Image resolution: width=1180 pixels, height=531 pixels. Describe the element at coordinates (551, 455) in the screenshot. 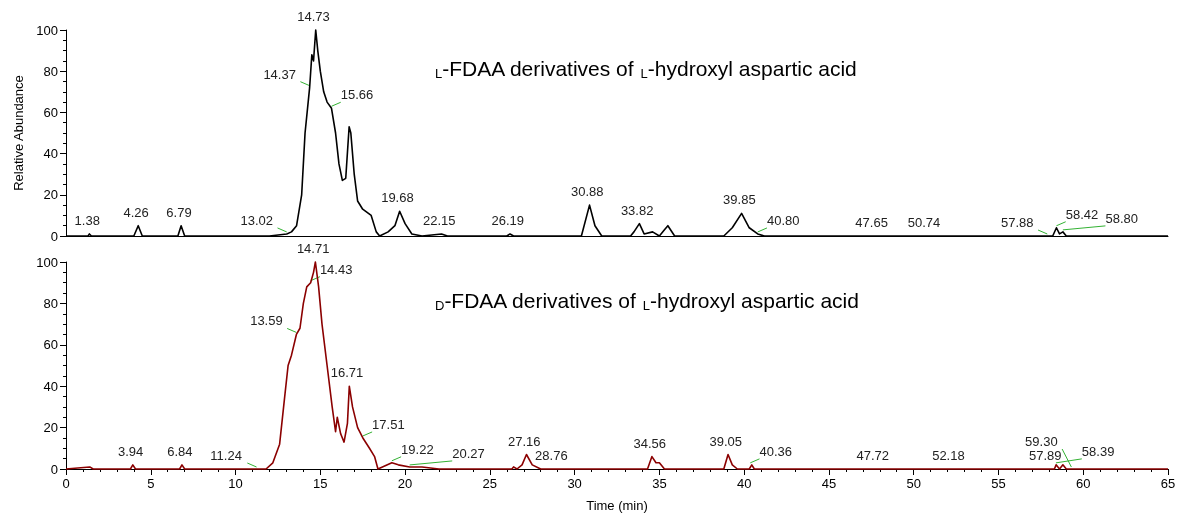

I see `annotation: 28.76` at that location.